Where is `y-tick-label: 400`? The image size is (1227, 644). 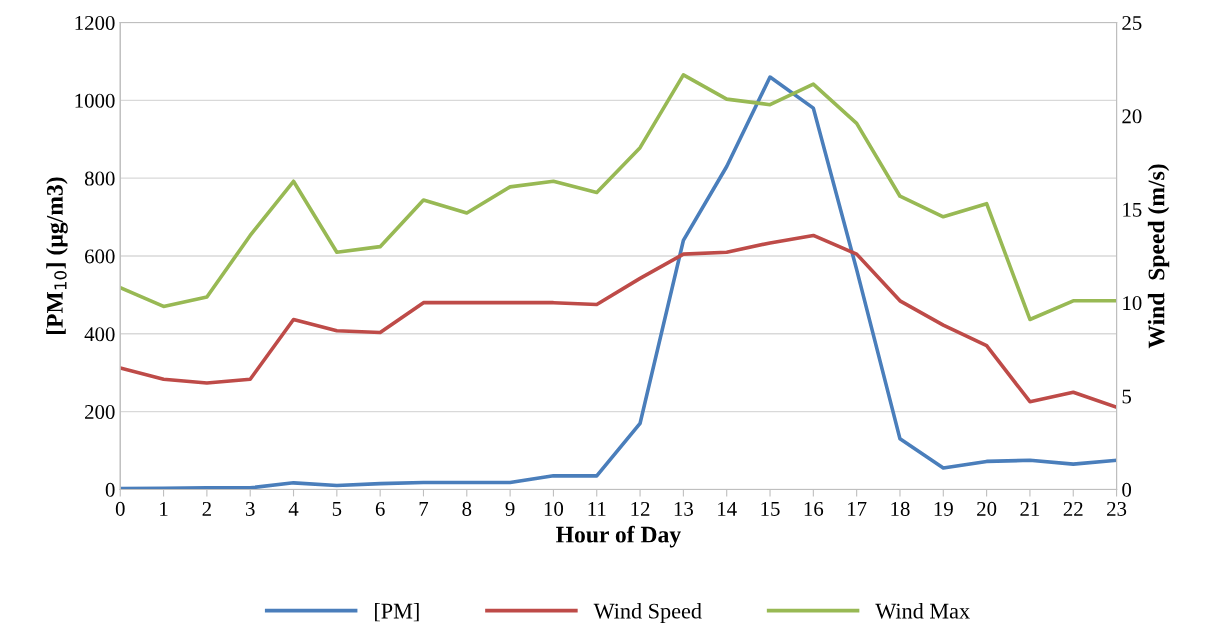
y-tick-label: 400 is located at coordinates (99, 334).